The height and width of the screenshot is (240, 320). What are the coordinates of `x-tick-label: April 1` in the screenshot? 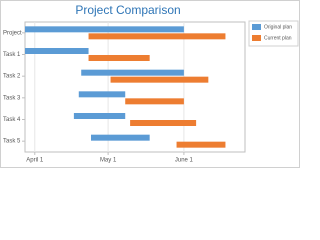 It's located at (35, 161).